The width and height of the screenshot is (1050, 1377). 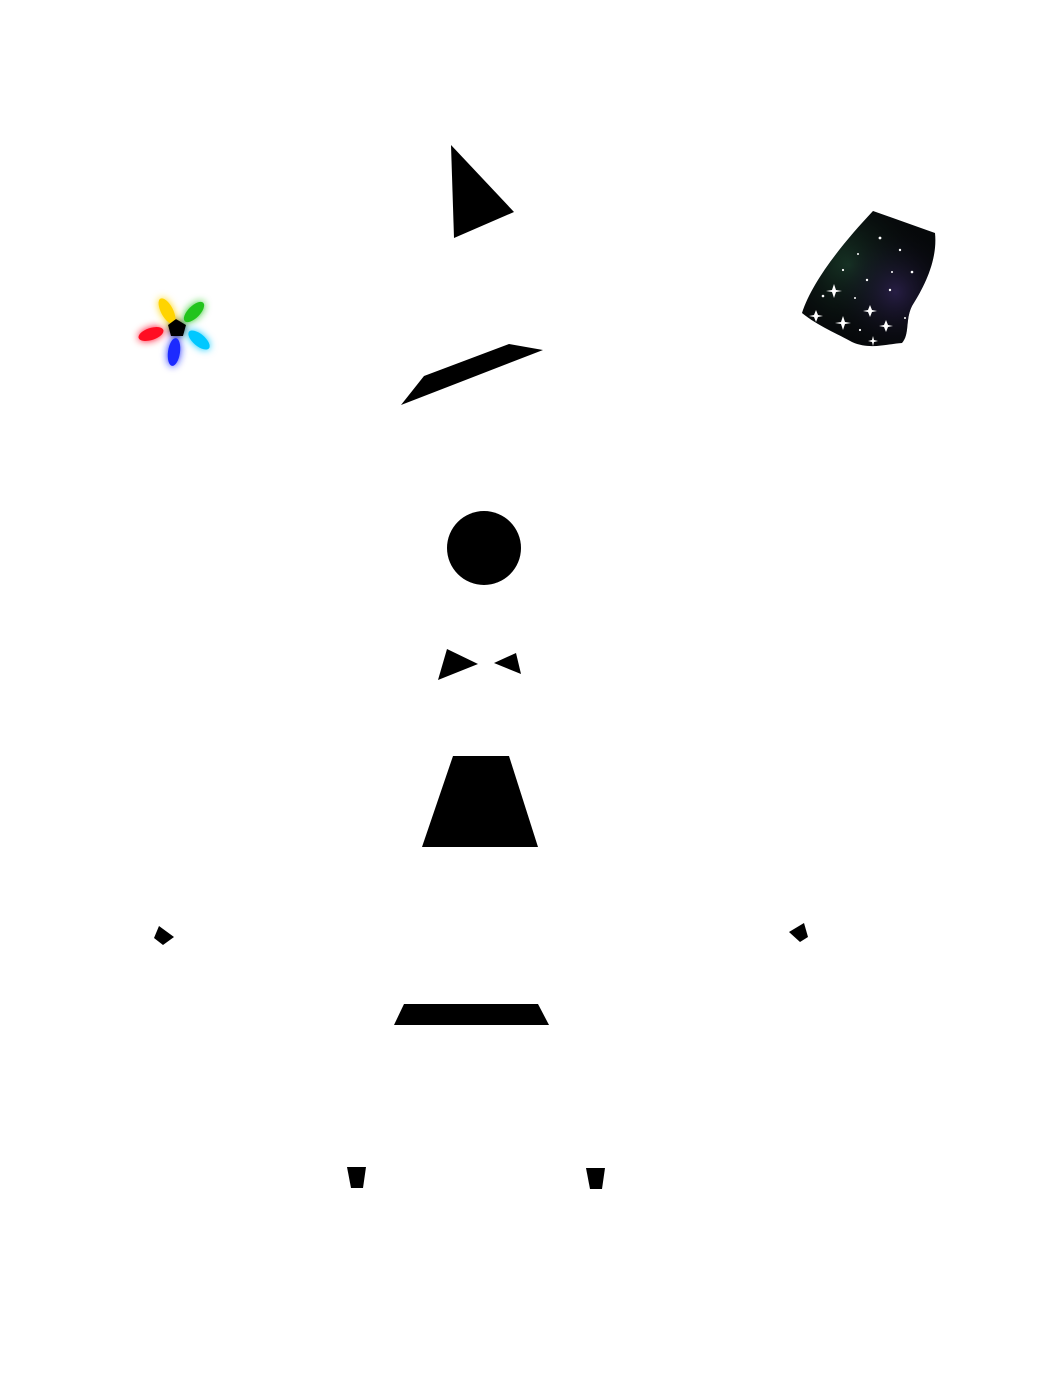 What do you see at coordinates (199, 340) in the screenshot?
I see `flower-petal-cyan` at bounding box center [199, 340].